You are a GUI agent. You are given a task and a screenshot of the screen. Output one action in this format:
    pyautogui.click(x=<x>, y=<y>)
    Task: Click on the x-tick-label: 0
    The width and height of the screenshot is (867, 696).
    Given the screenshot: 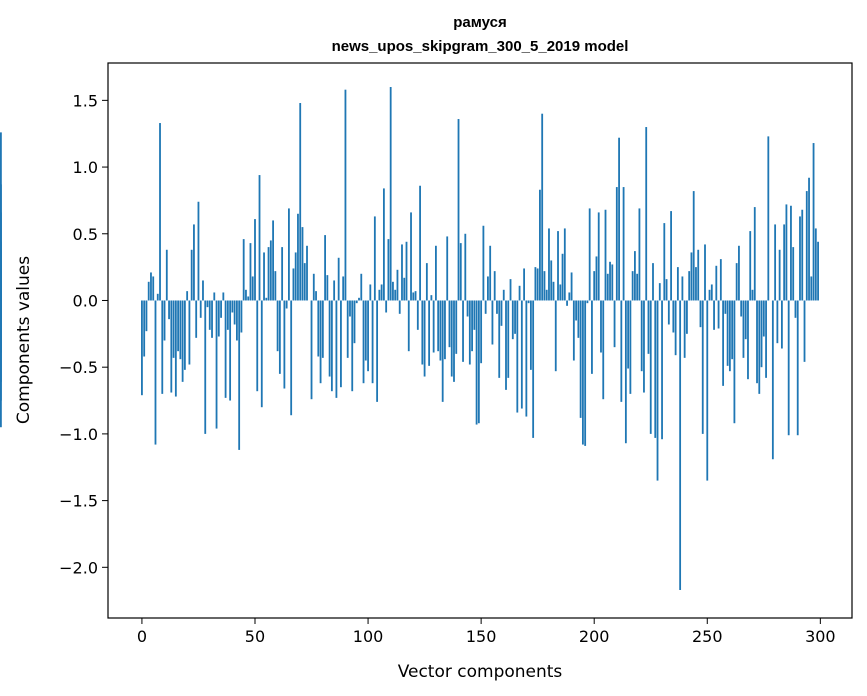 What is the action you would take?
    pyautogui.click(x=142, y=636)
    